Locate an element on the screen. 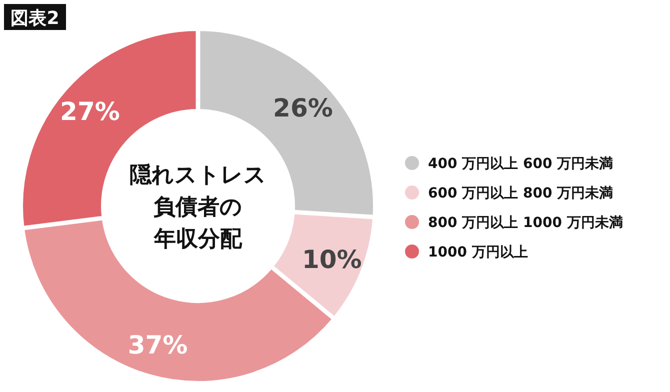 This screenshot has height=392, width=670. data-label: 37% is located at coordinates (158, 345).